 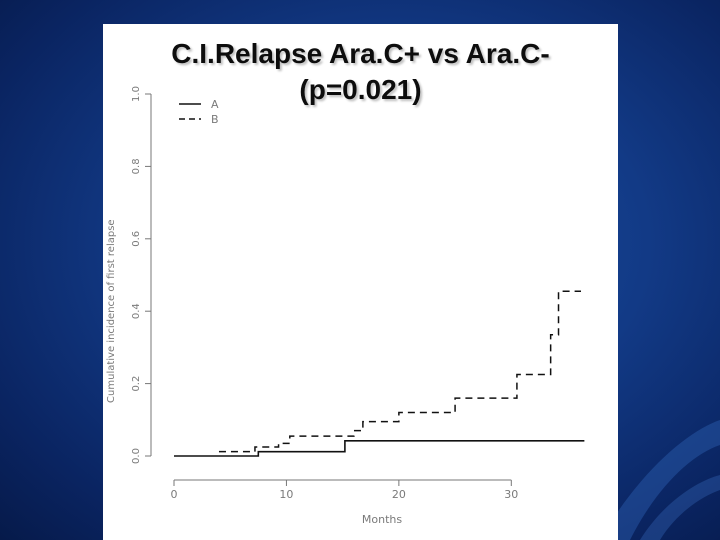 I want to click on y-tick-label-2: 0.4, so click(x=136, y=311).